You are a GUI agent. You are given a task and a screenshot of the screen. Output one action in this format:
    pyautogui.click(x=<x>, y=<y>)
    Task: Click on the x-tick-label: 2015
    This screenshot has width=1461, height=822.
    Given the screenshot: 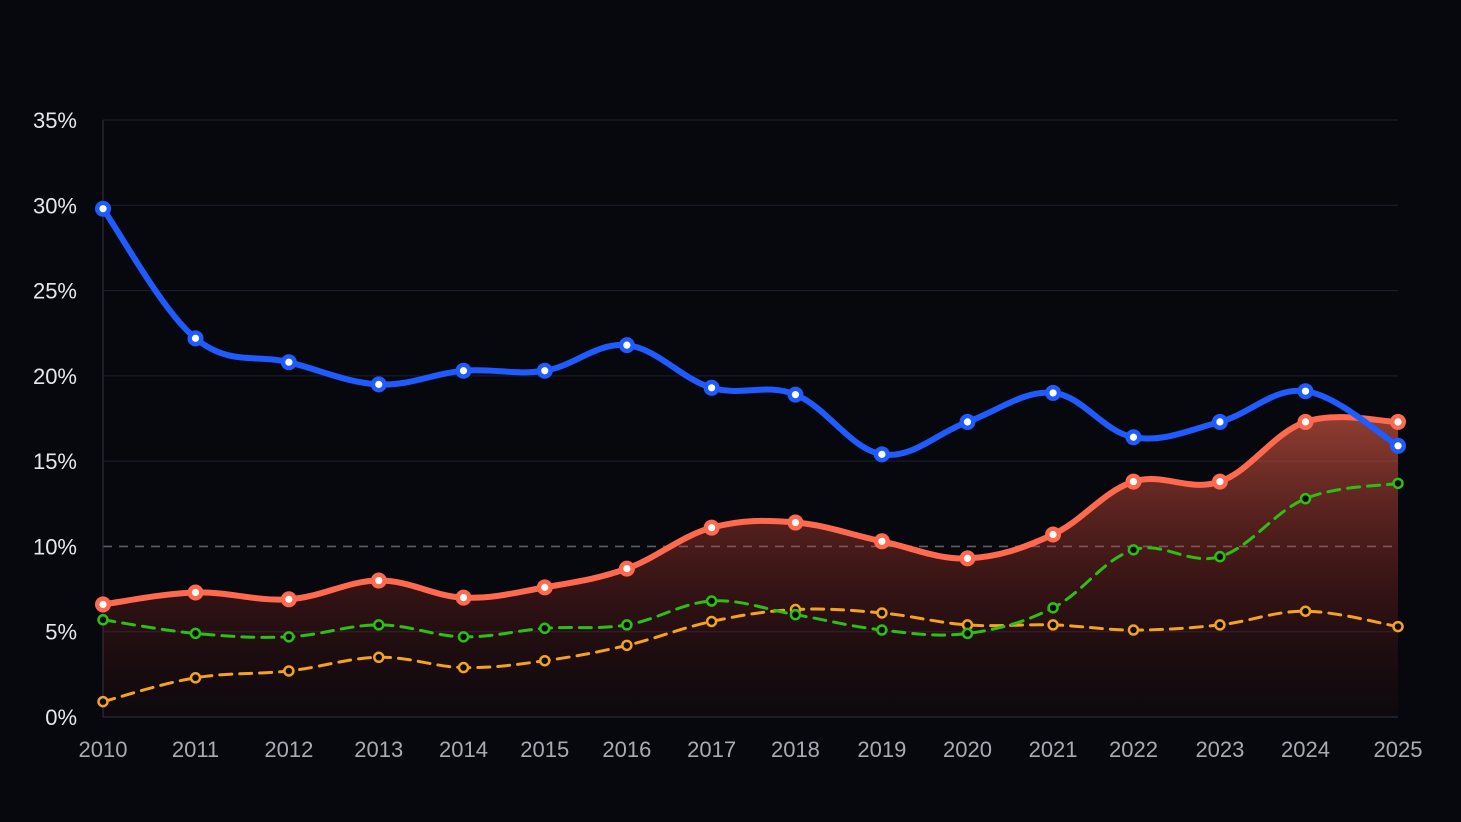 What is the action you would take?
    pyautogui.click(x=544, y=749)
    